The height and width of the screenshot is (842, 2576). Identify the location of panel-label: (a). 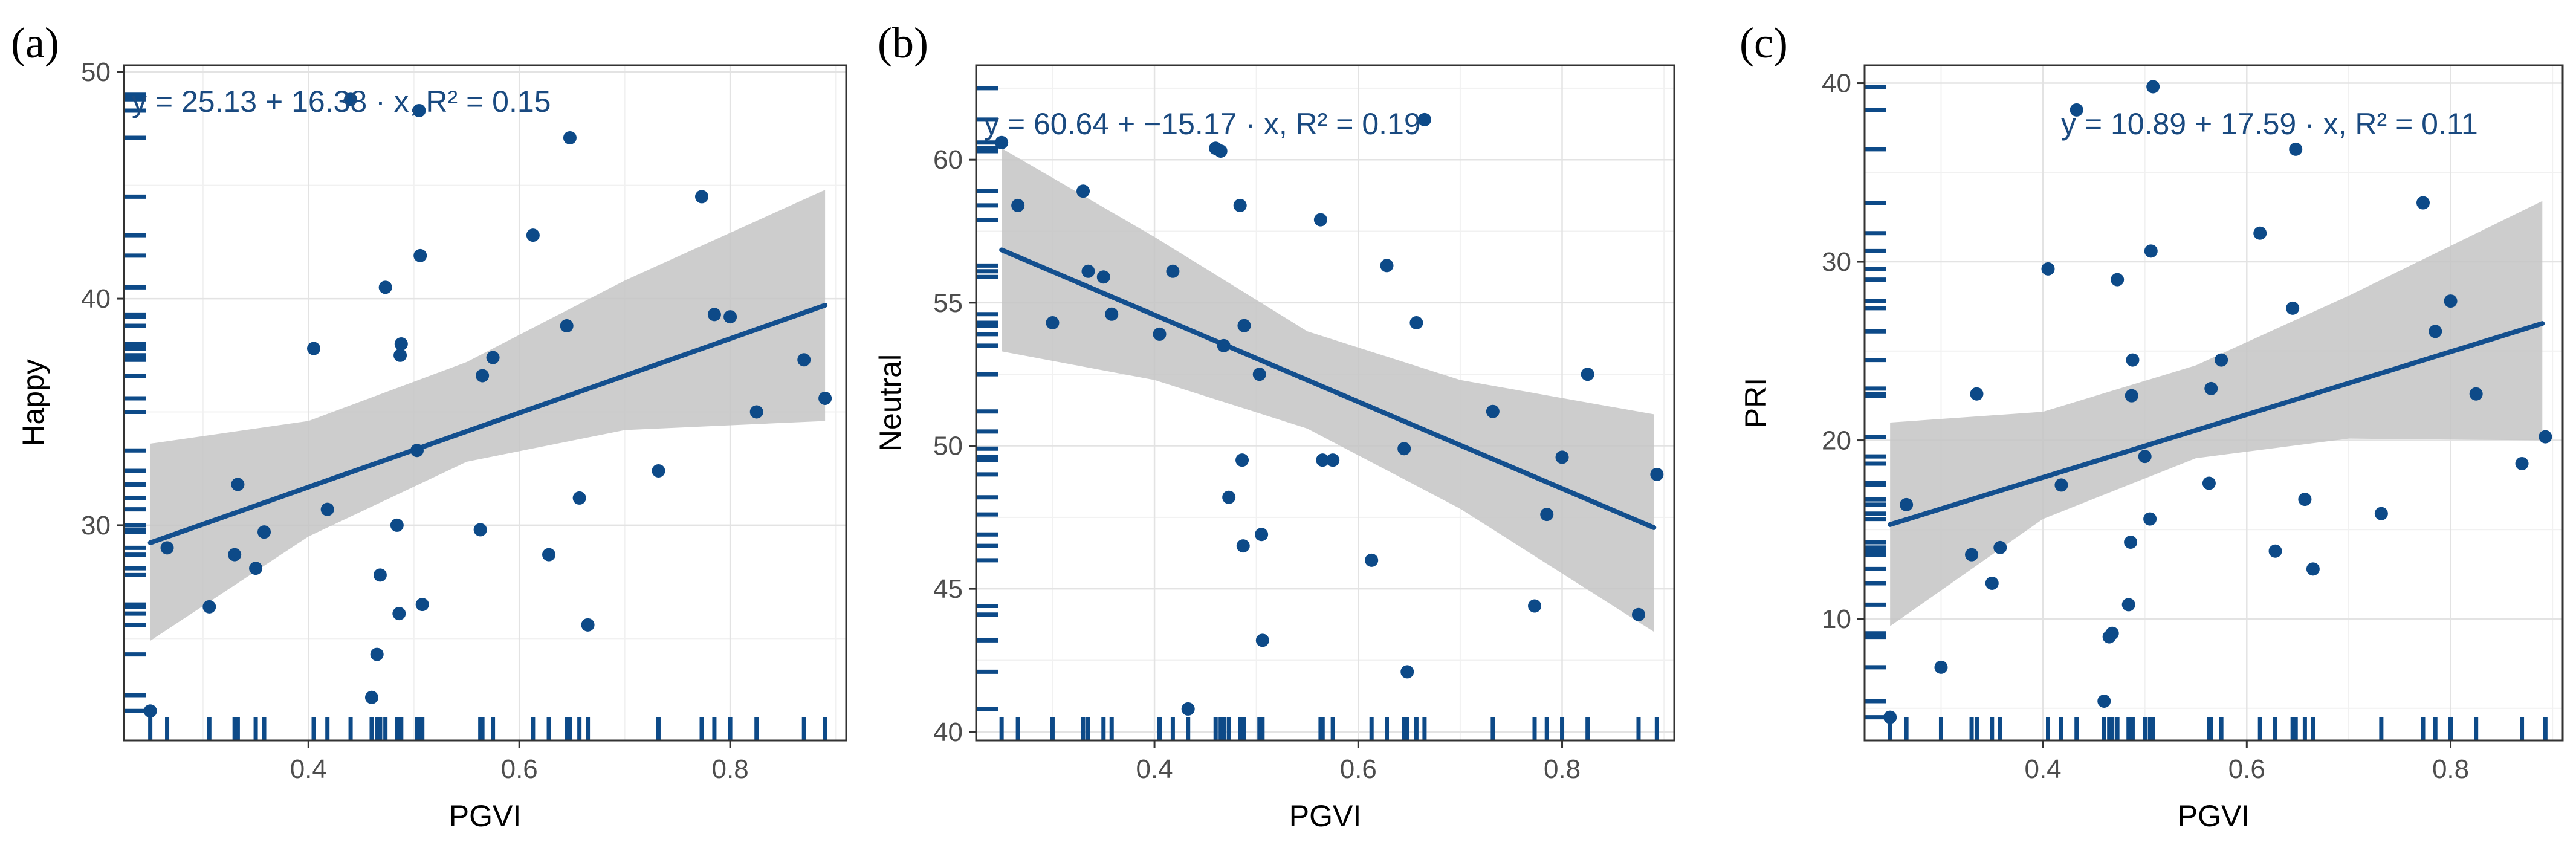
(35, 43).